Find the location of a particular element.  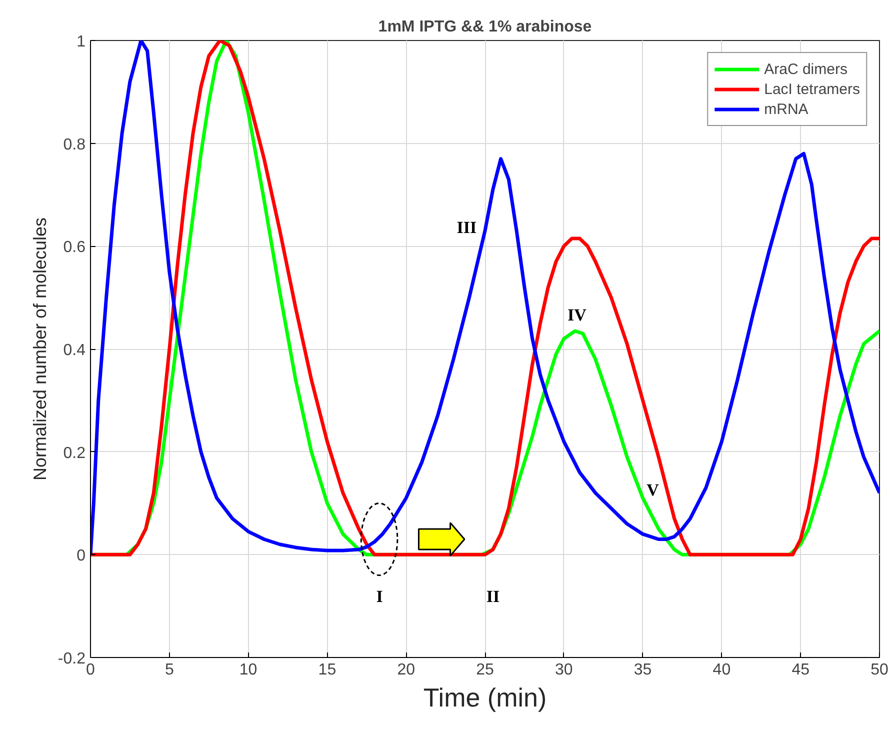

x-tick-label: 5 is located at coordinates (169, 670).